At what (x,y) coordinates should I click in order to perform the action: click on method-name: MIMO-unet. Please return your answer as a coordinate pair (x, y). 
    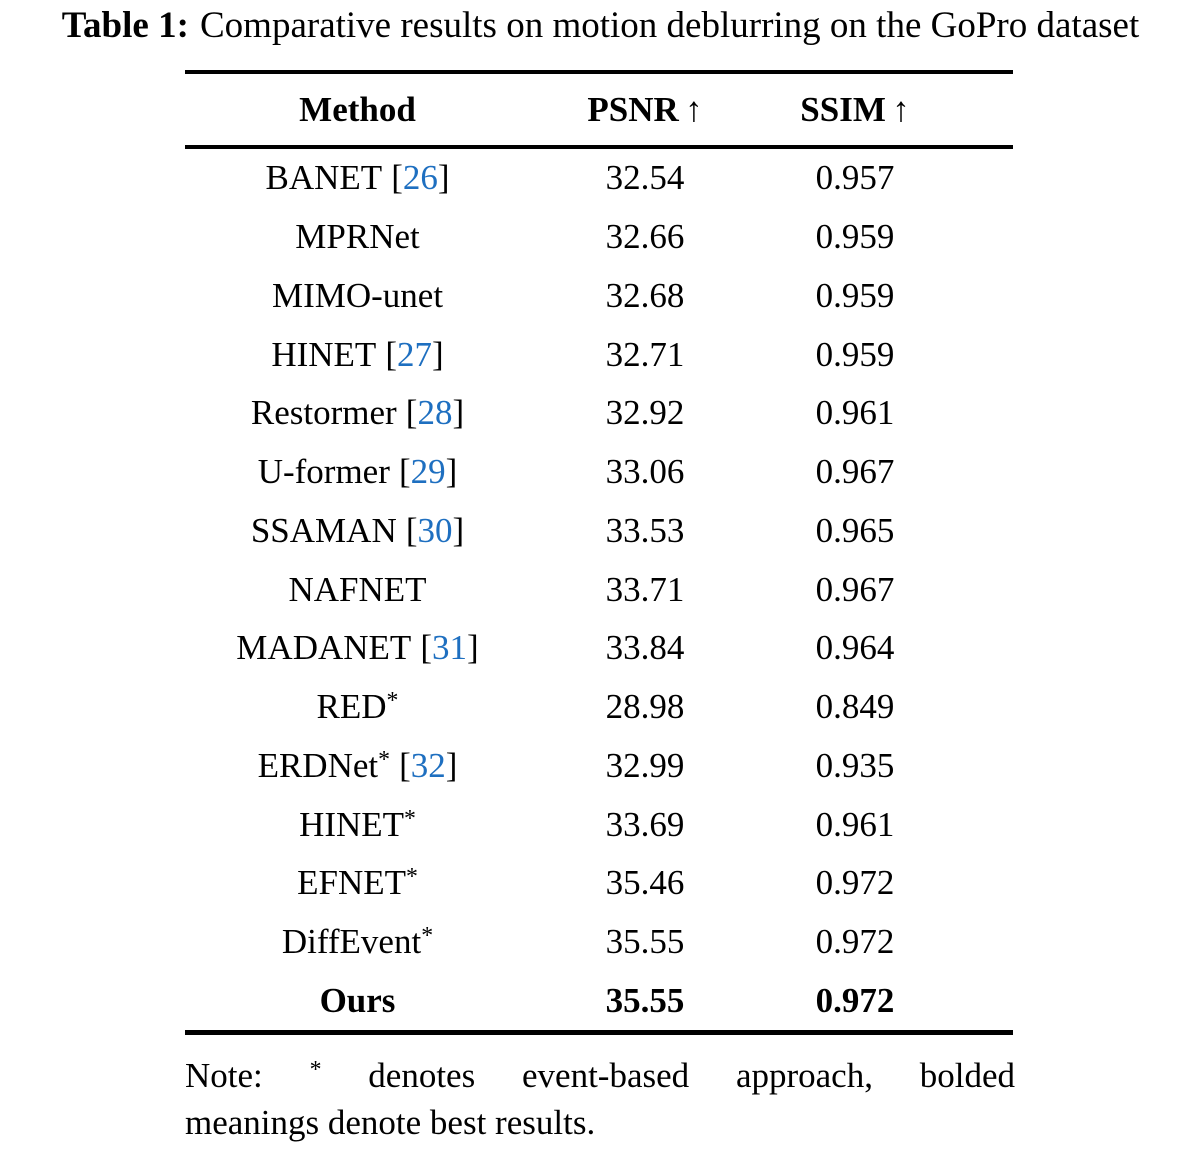
    Looking at the image, I should click on (357, 295).